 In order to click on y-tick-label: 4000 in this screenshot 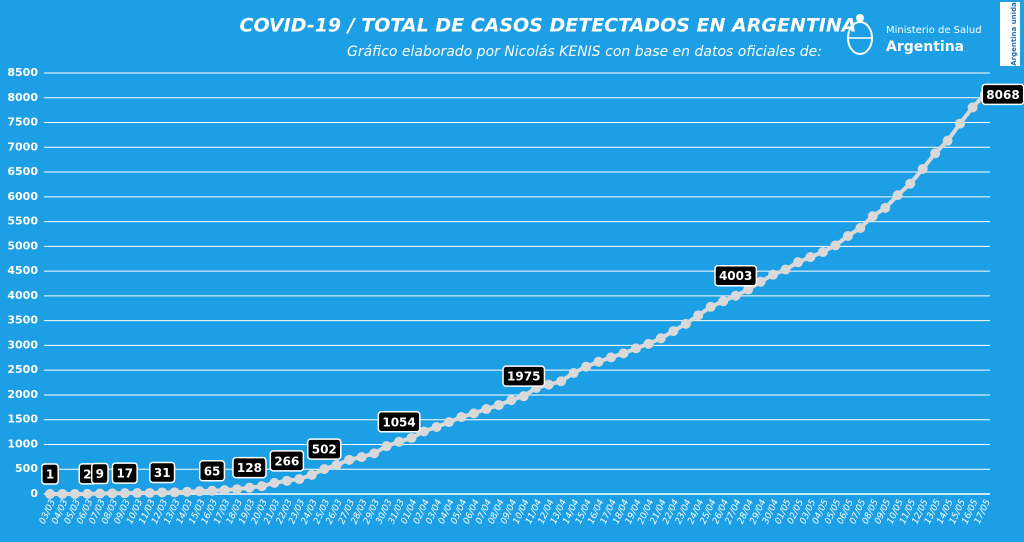, I will do `click(22, 295)`.